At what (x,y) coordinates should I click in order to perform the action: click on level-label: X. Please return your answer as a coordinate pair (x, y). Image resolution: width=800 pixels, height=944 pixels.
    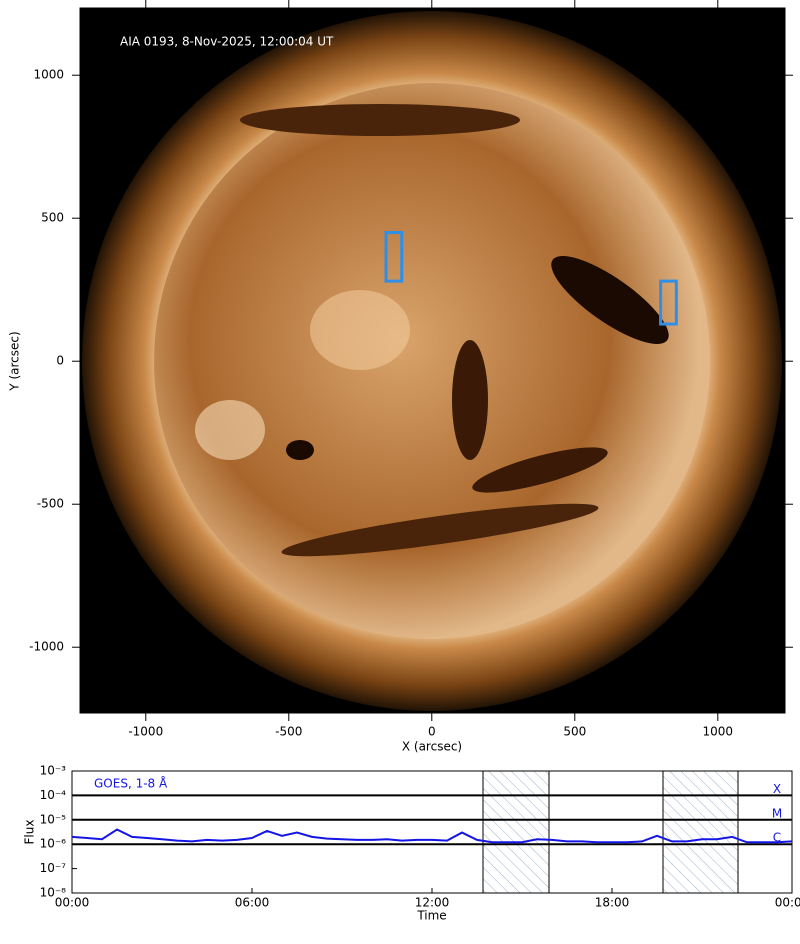
    Looking at the image, I should click on (777, 789).